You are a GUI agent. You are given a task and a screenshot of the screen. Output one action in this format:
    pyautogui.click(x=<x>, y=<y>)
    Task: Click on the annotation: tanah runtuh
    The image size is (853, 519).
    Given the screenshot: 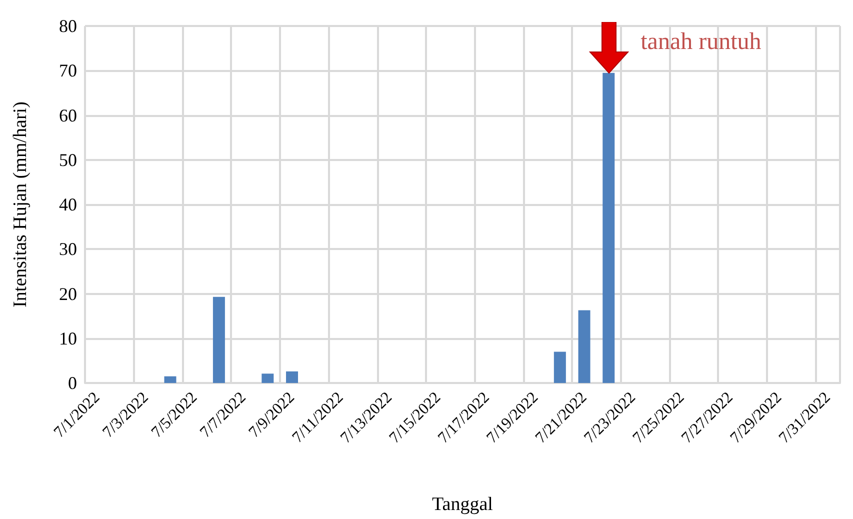 What is the action you would take?
    pyautogui.click(x=701, y=41)
    